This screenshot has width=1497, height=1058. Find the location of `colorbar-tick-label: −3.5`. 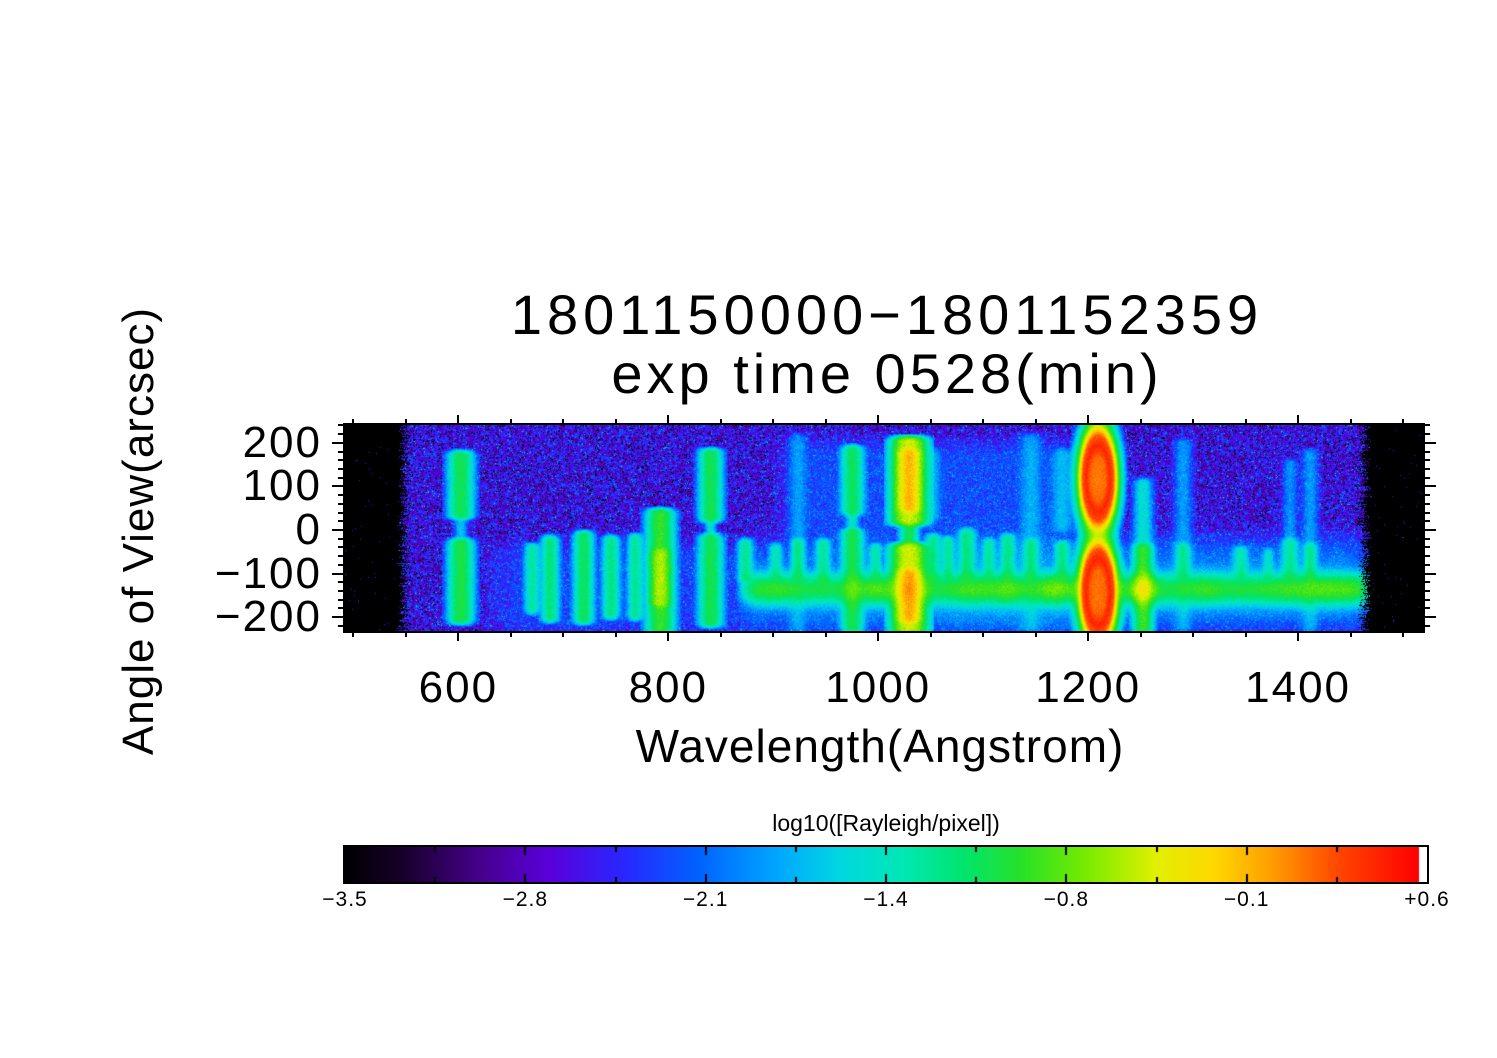

colorbar-tick-label: −3.5 is located at coordinates (345, 899).